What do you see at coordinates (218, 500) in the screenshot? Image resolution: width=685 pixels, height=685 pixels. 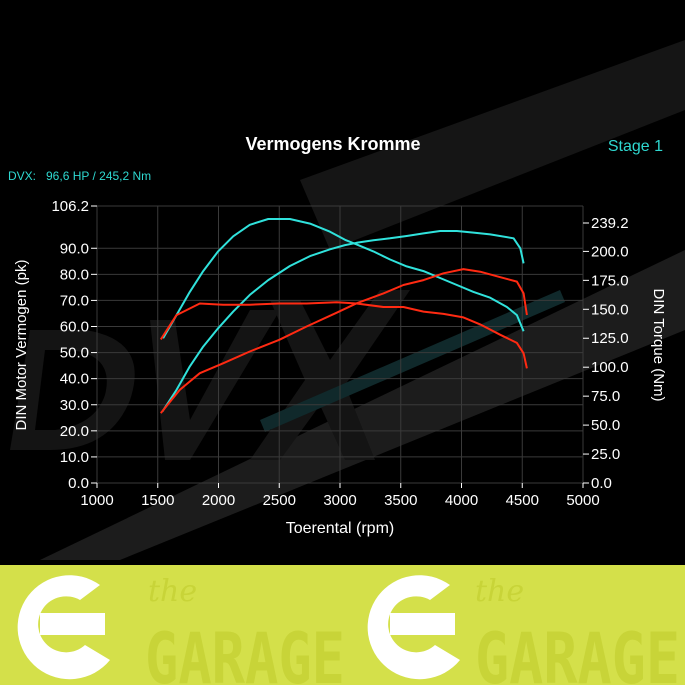 I see `x-tick-label: 2000` at bounding box center [218, 500].